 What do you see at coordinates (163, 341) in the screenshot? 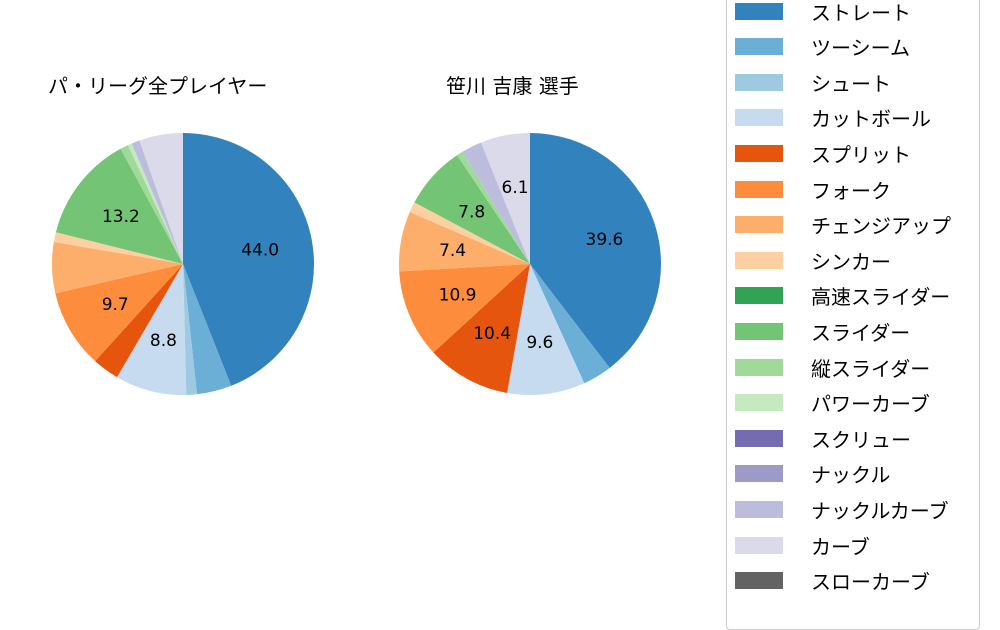
I see `slice-percent-label: 8.8` at bounding box center [163, 341].